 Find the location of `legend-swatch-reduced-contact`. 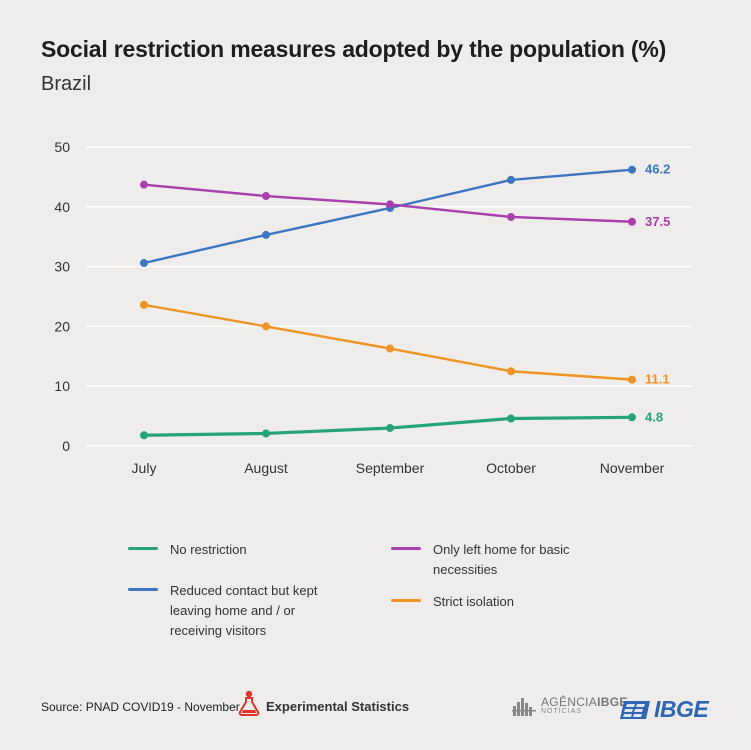

legend-swatch-reduced-contact is located at coordinates (143, 589).